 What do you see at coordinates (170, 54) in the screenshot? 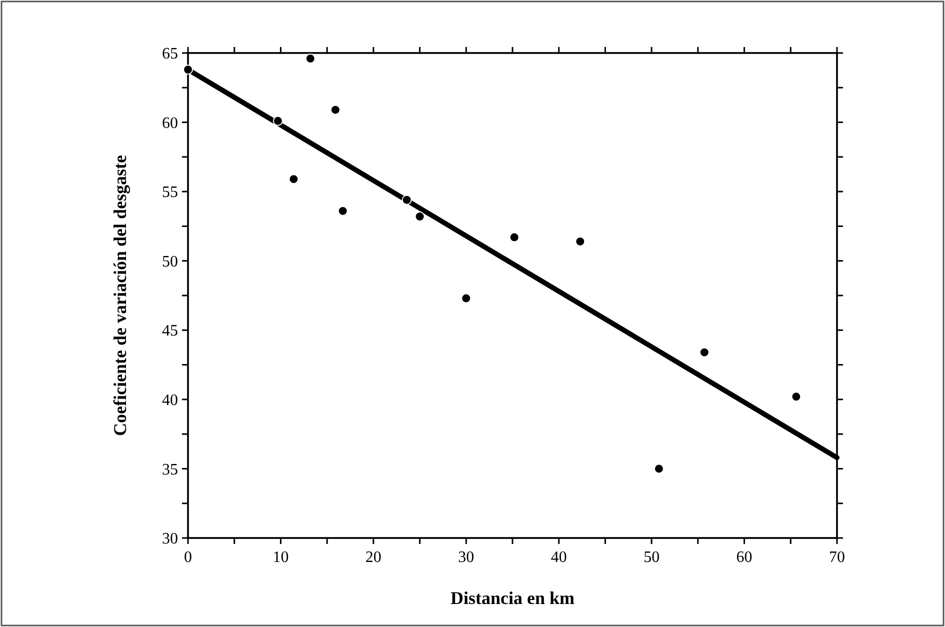
I see `y-tick-label: 65` at bounding box center [170, 54].